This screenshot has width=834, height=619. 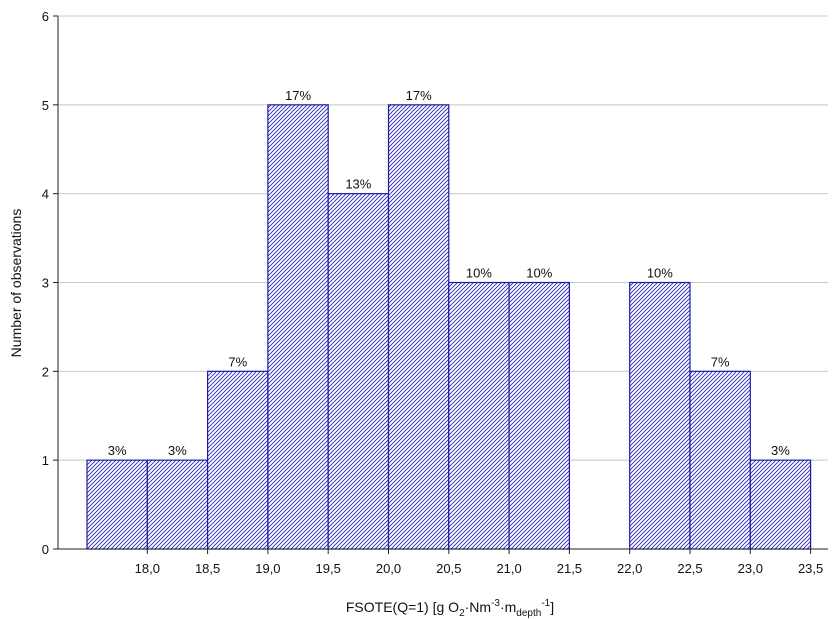 What do you see at coordinates (660, 273) in the screenshot?
I see `bar-label-8: 10%` at bounding box center [660, 273].